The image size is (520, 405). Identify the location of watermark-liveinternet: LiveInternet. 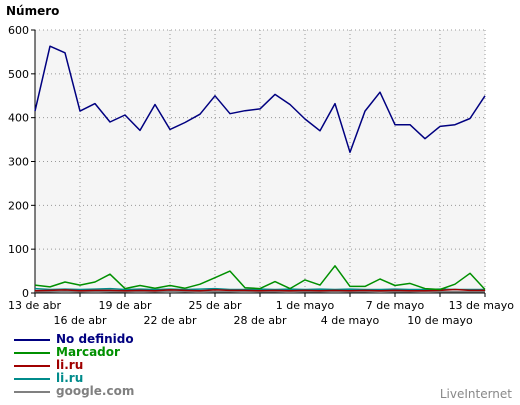
(475, 394).